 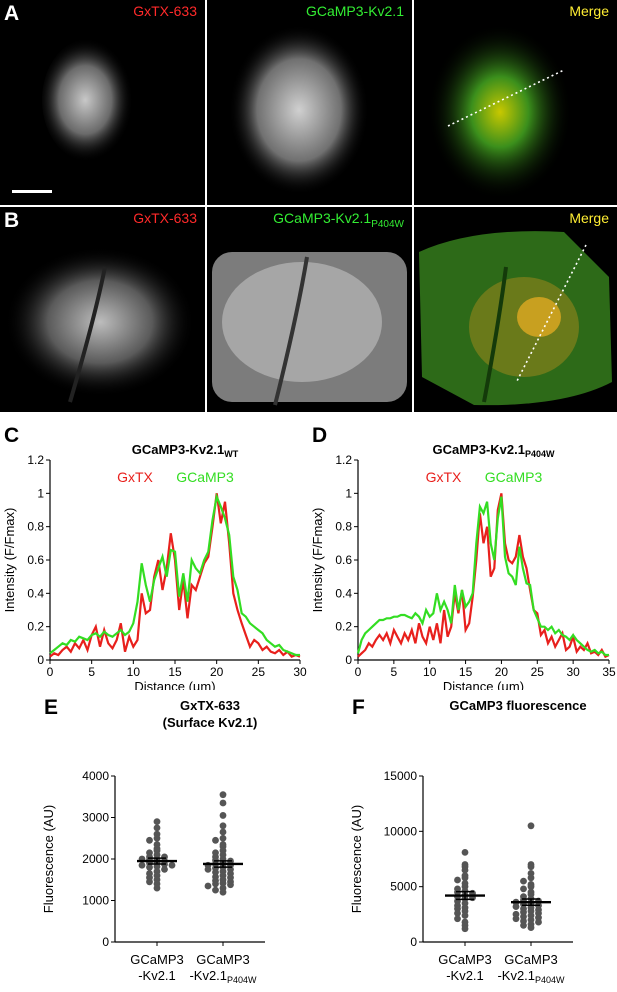 I want to click on y-tick-label: 1.2, so click(x=343, y=460).